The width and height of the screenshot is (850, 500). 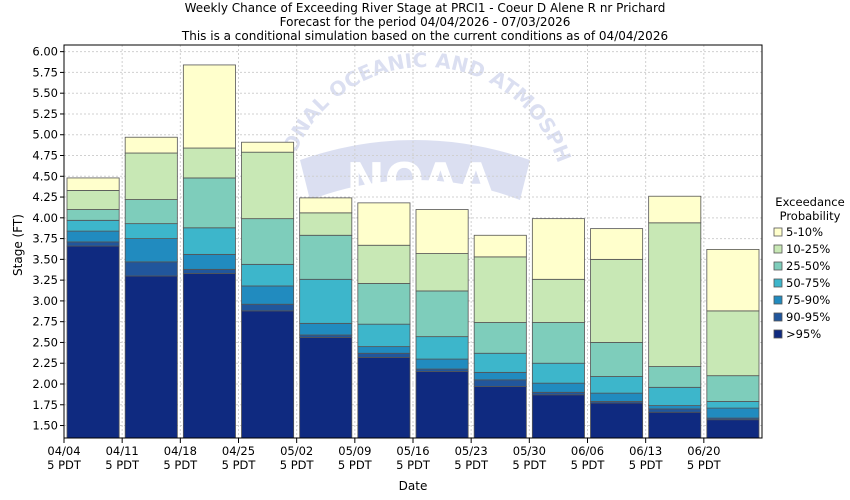 What do you see at coordinates (45, 342) in the screenshot?
I see `y-tick-label-4: 2.50` at bounding box center [45, 342].